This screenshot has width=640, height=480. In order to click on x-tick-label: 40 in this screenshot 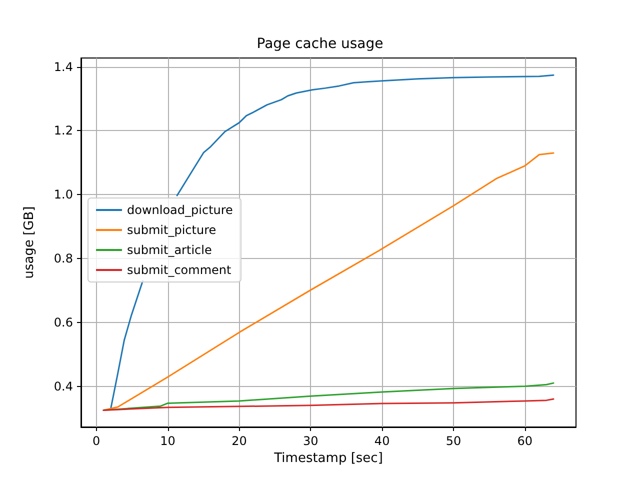, I will do `click(382, 441)`.